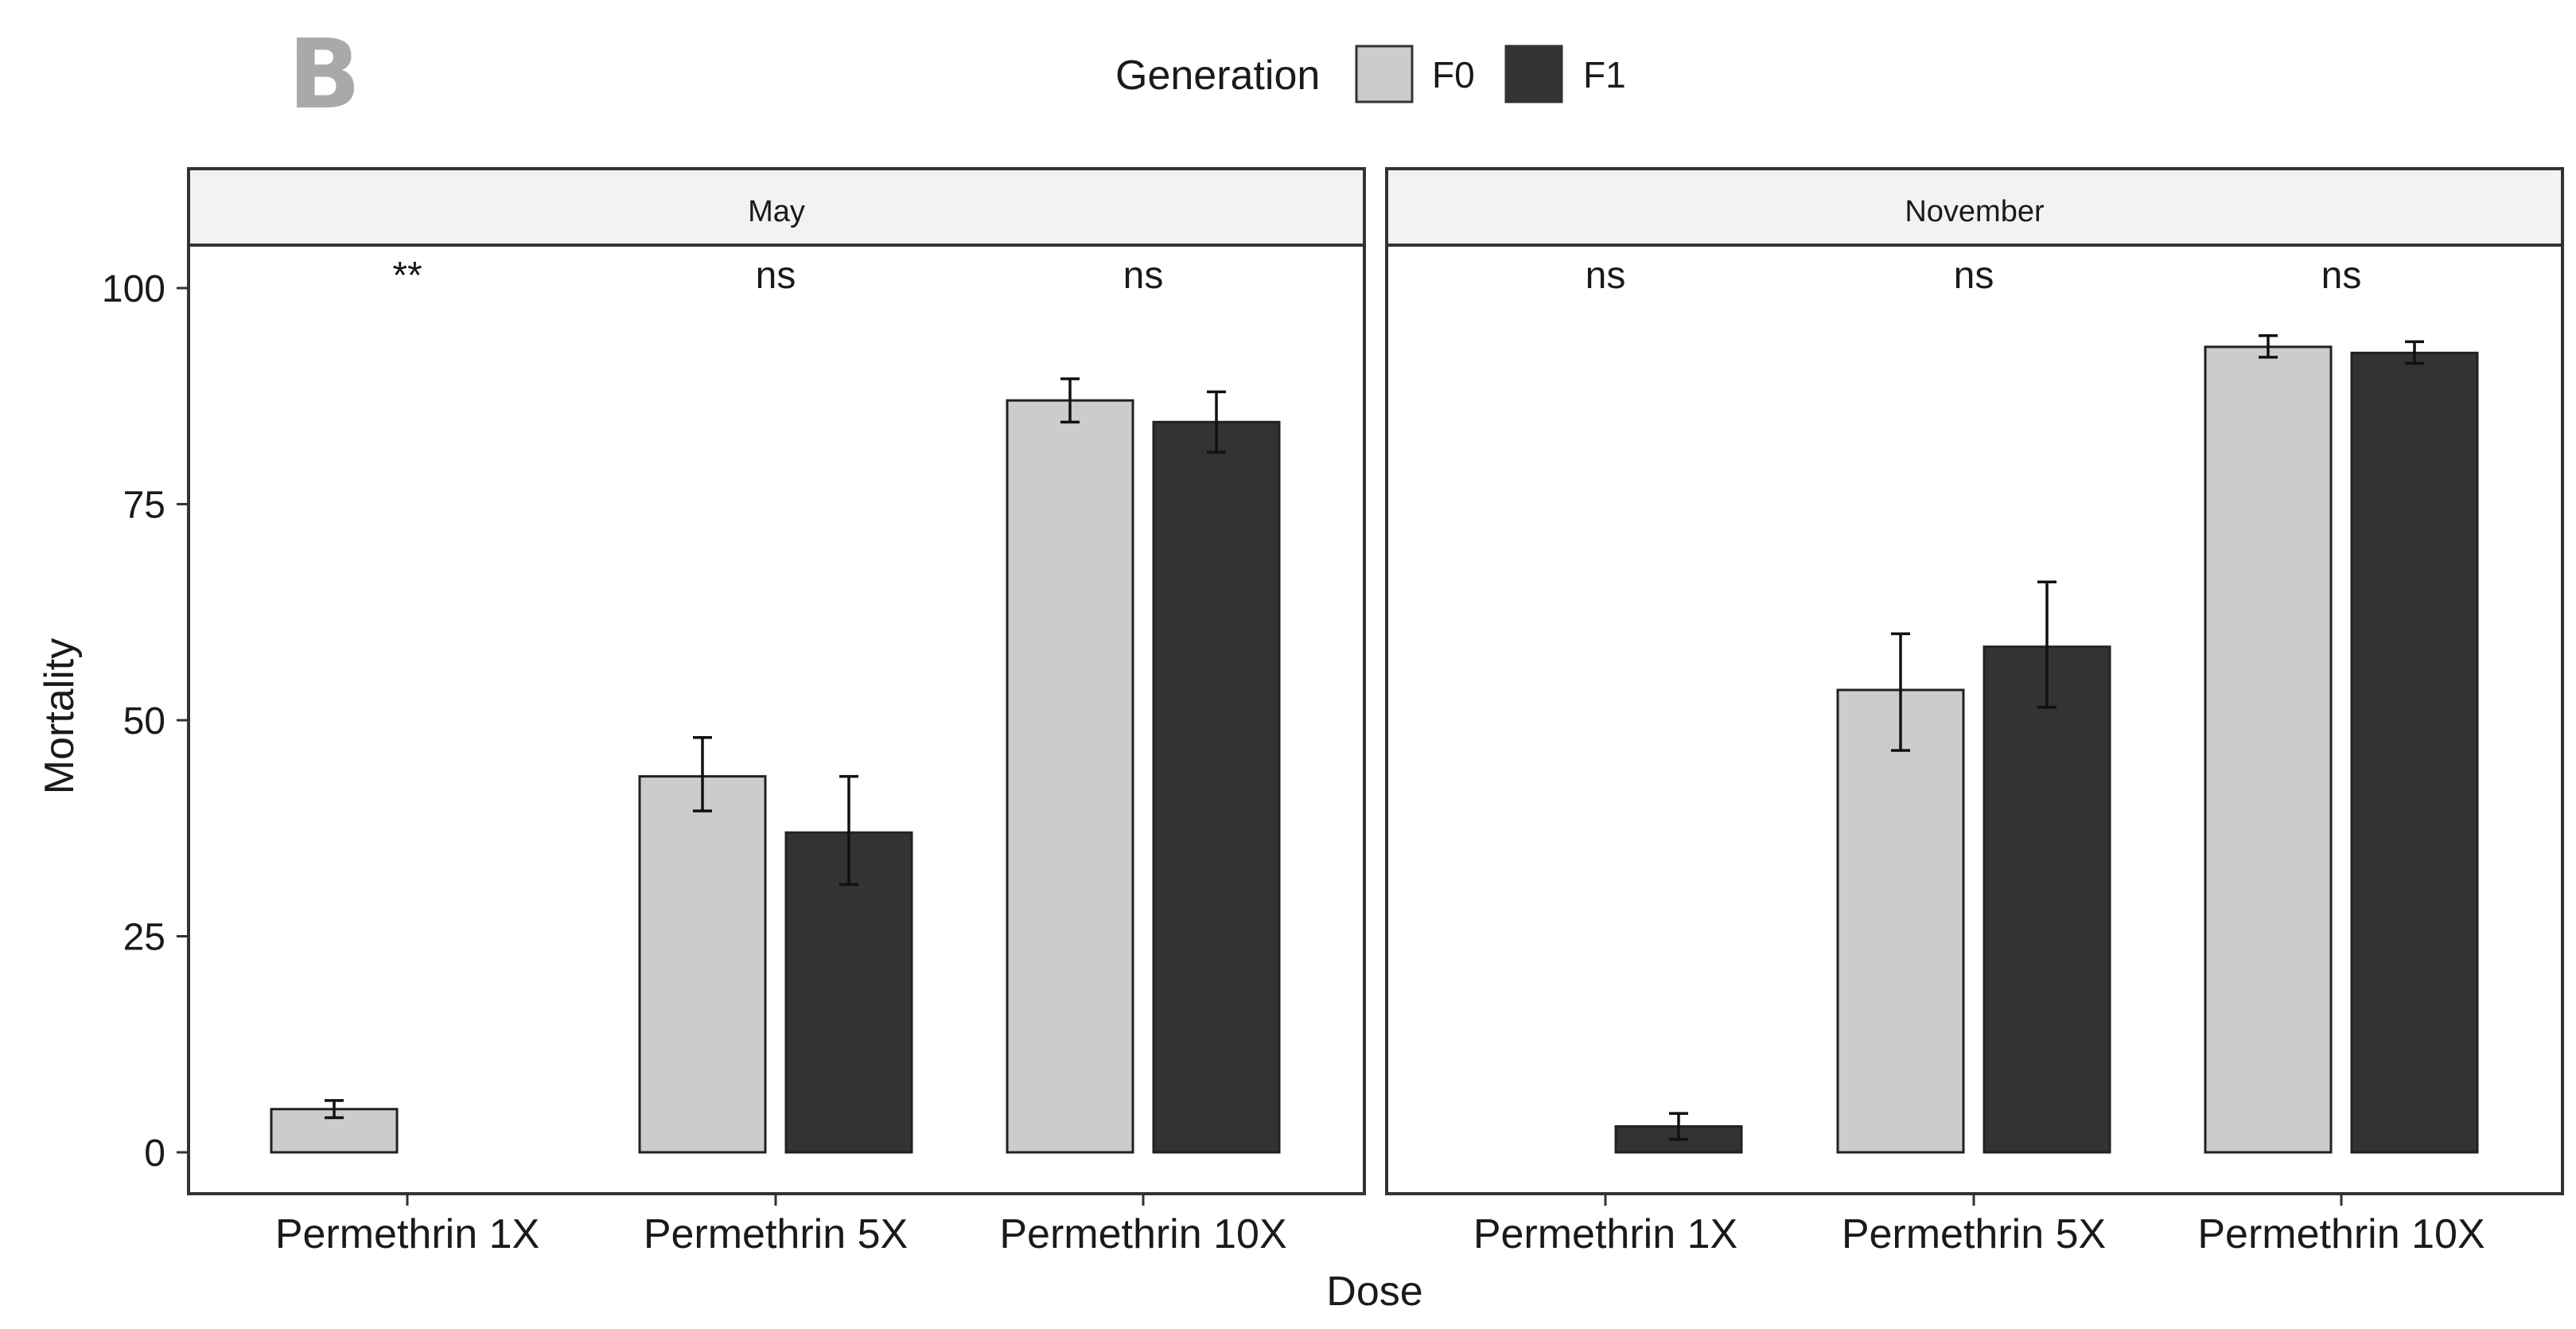  I want to click on y-axis-title: Mortality, so click(60, 716).